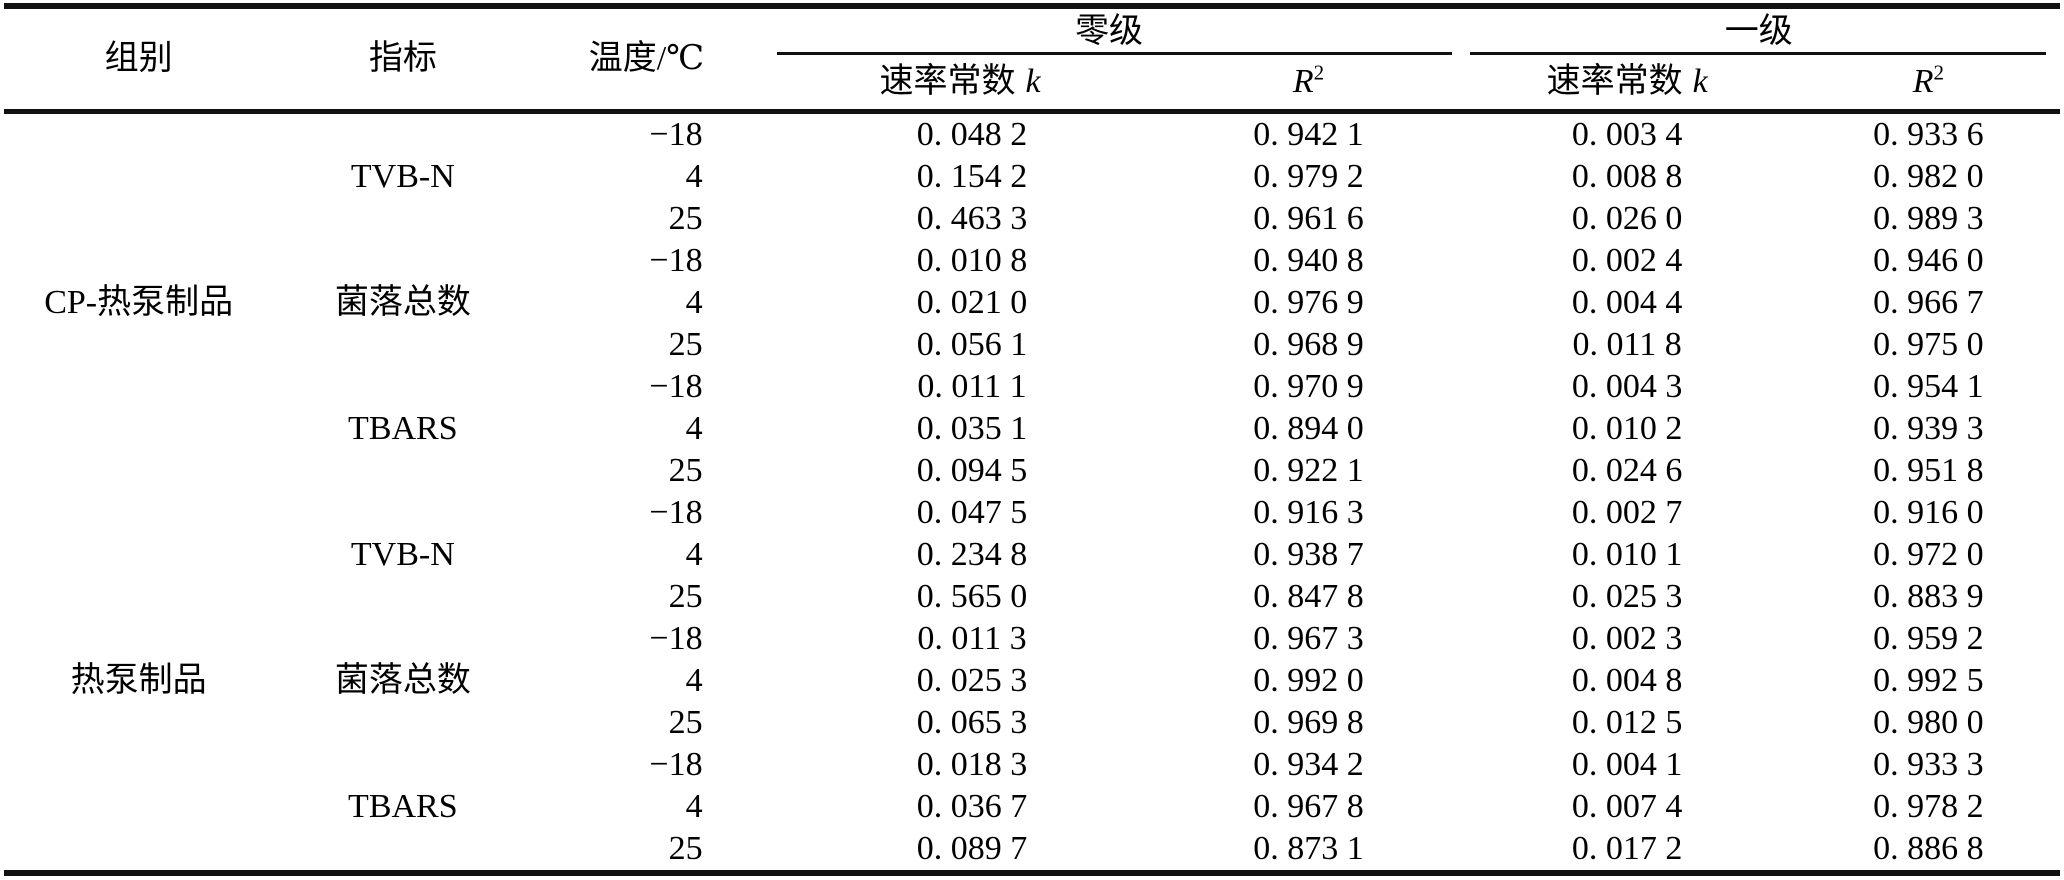 This screenshot has width=2064, height=880. I want to click on zero-order-k-cell: 0. 048 2, so click(960, 132).